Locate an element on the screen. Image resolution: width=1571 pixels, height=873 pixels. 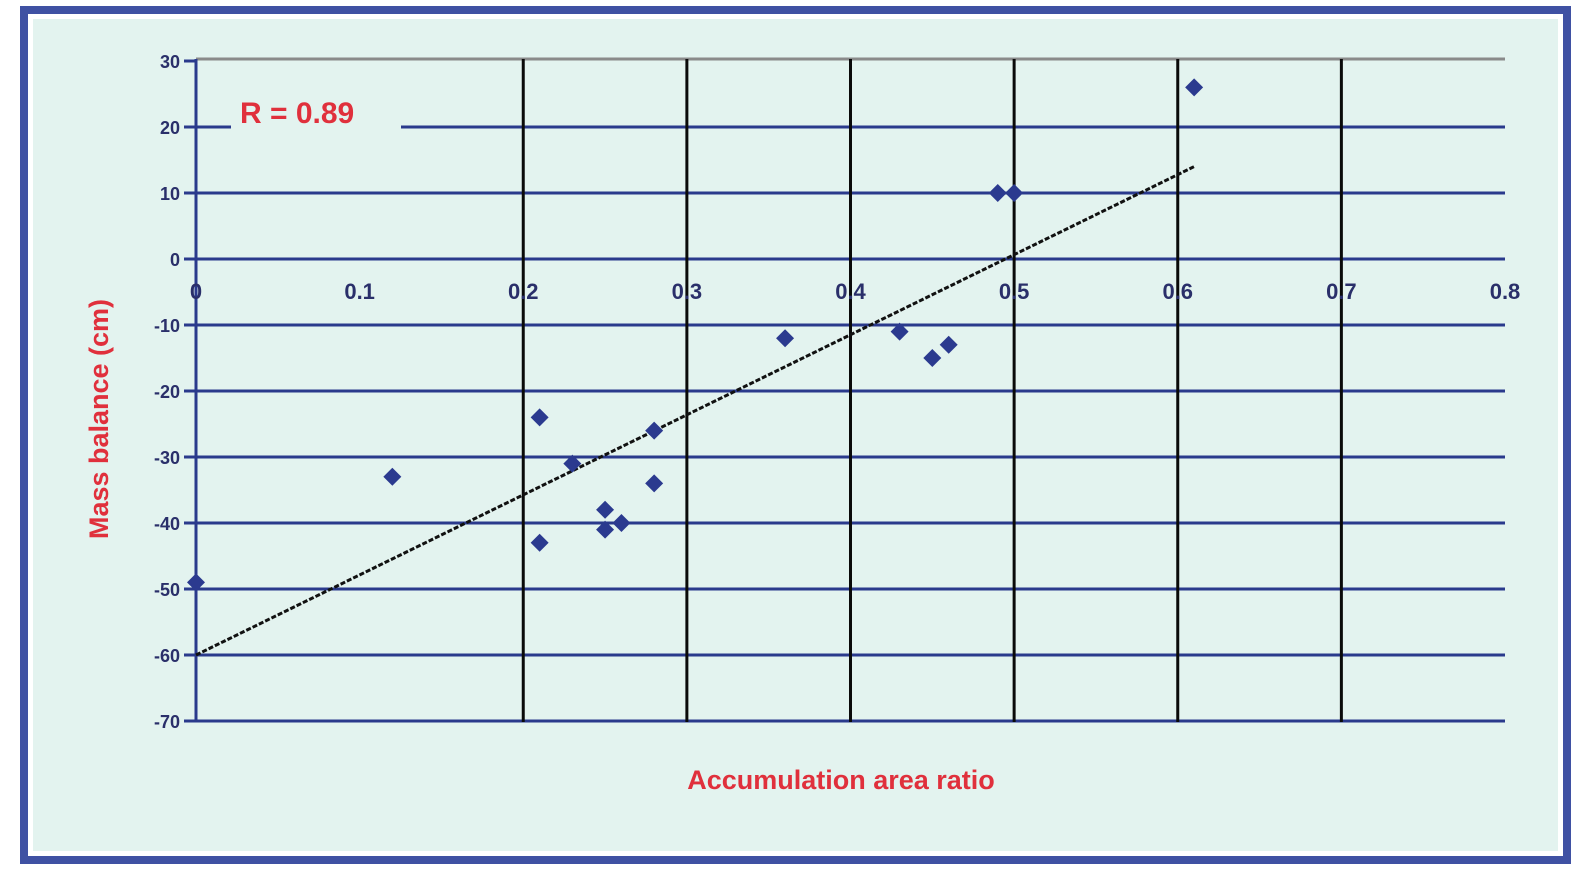
x-tick-label: 0.4 is located at coordinates (850, 291).